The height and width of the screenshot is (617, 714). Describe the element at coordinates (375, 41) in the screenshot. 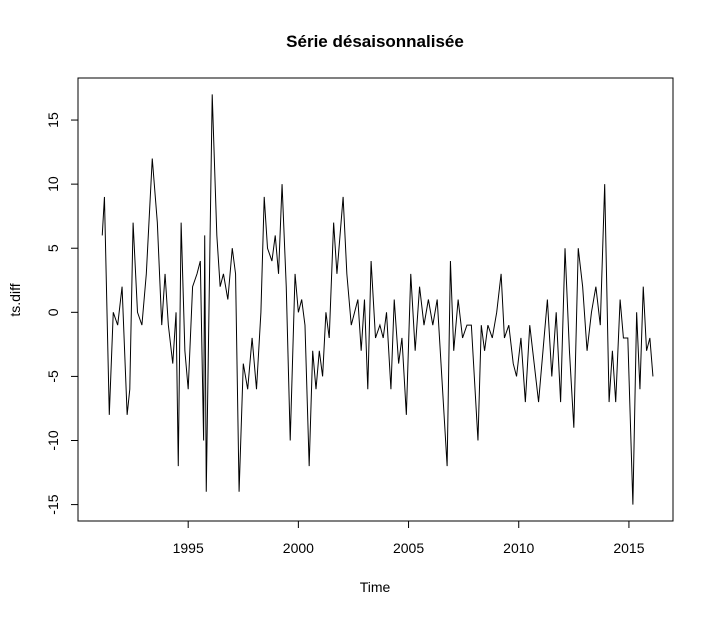

I see `chart-title: Série désaisonnalisée` at that location.